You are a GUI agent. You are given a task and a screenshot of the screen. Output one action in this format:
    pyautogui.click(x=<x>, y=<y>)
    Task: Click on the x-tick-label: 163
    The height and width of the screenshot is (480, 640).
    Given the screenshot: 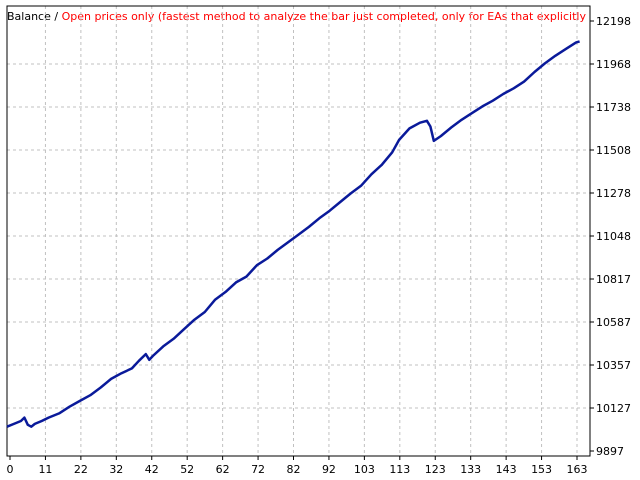 What is the action you would take?
    pyautogui.click(x=577, y=469)
    